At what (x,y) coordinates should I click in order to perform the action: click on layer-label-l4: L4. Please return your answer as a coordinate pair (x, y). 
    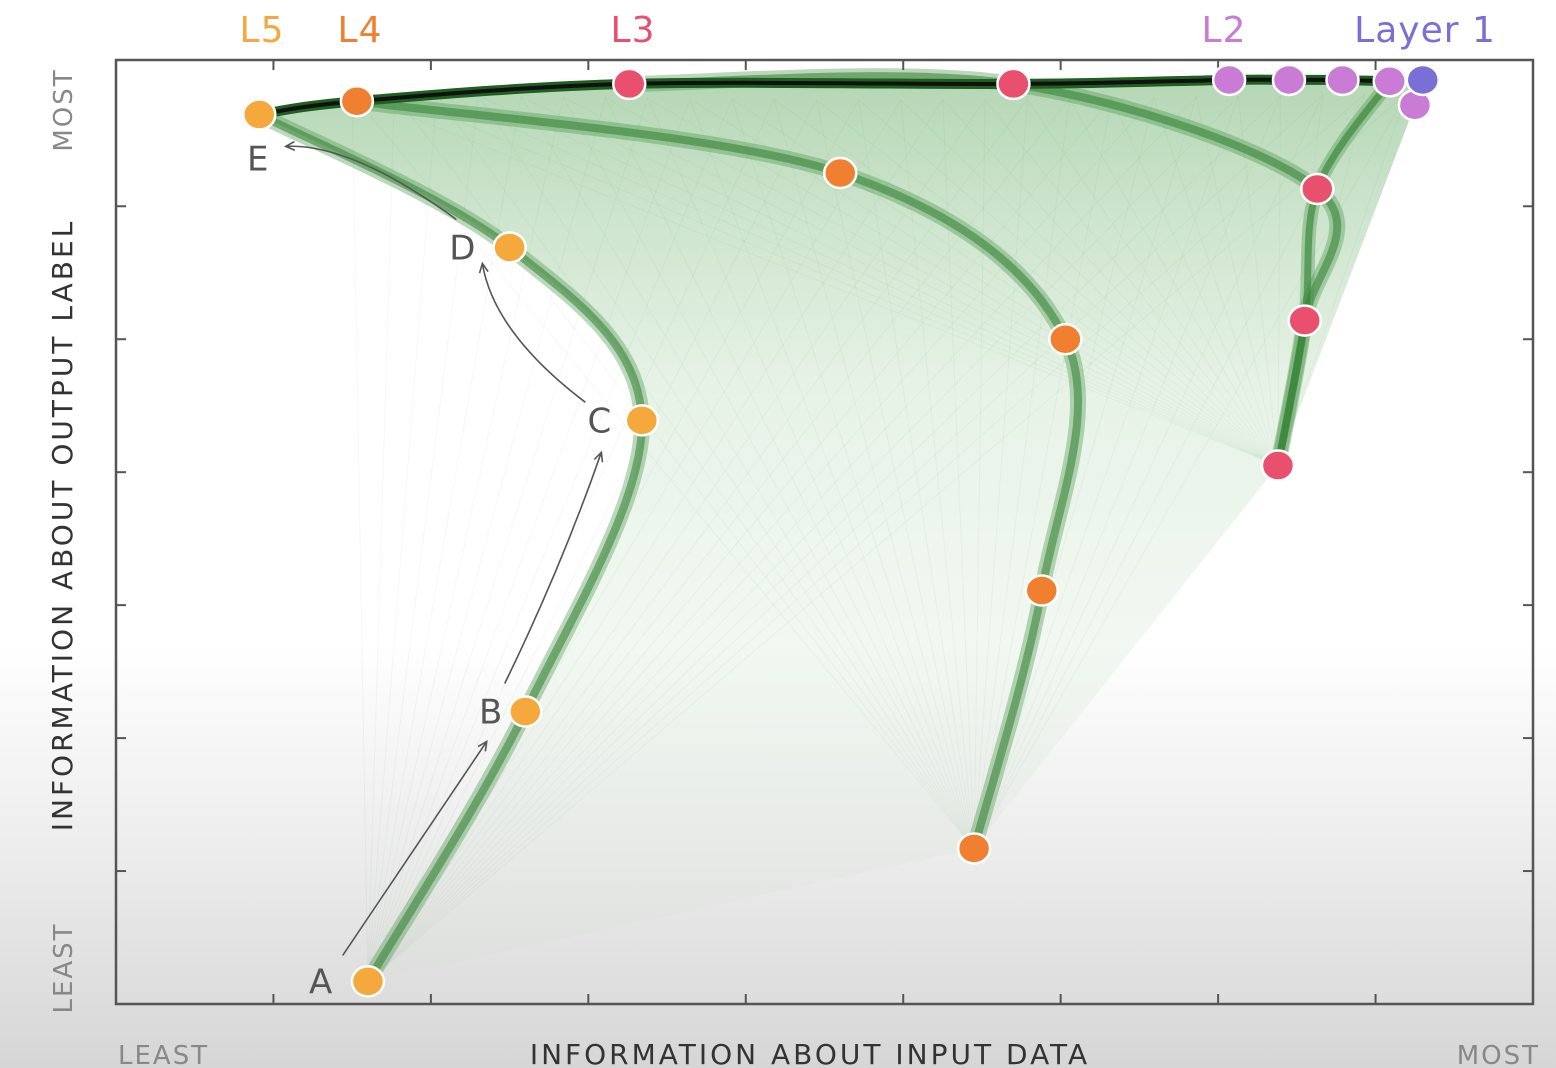
    Looking at the image, I should click on (360, 30).